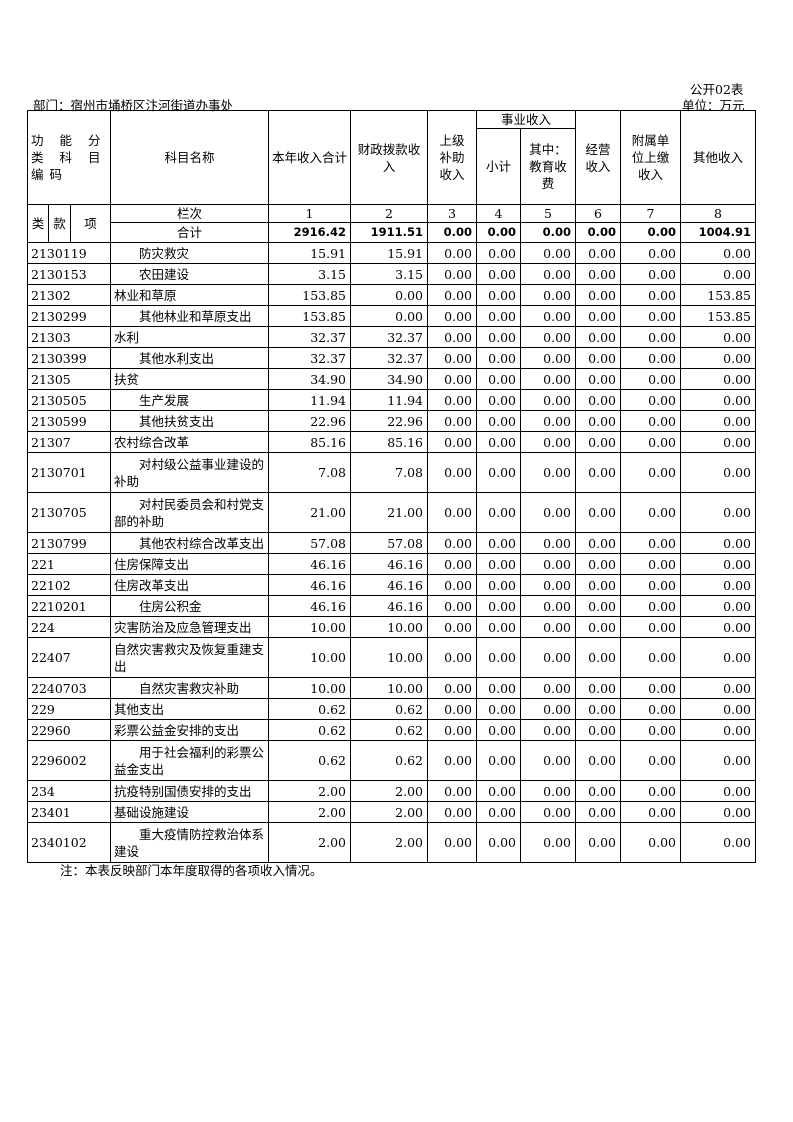 The height and width of the screenshot is (1122, 793). I want to click on row-code: 224, so click(69, 627).